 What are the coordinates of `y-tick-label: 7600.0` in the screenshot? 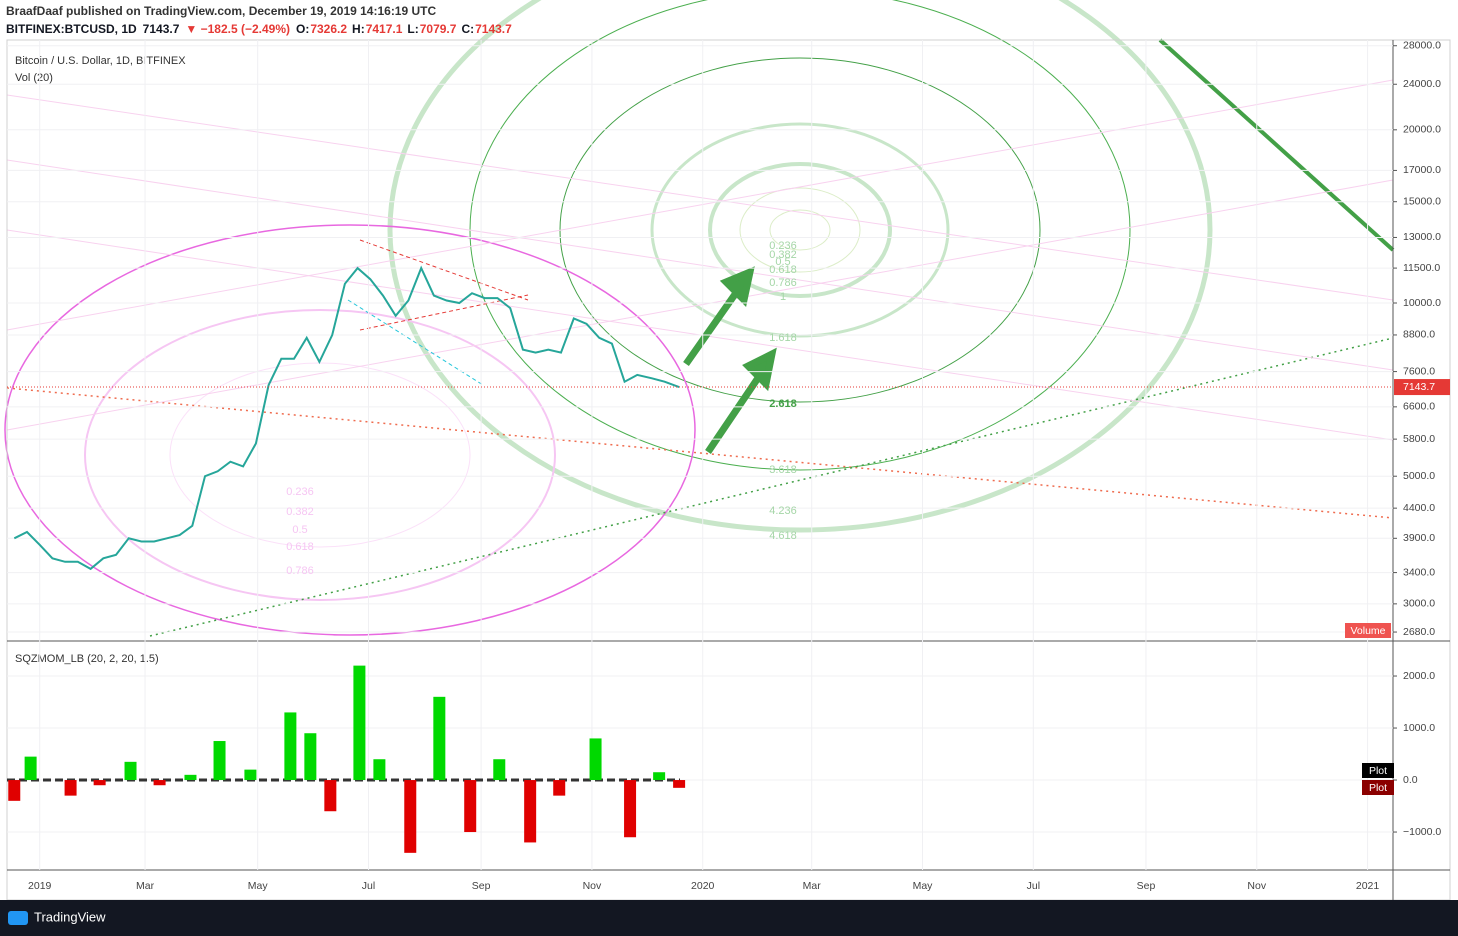 It's located at (1419, 371).